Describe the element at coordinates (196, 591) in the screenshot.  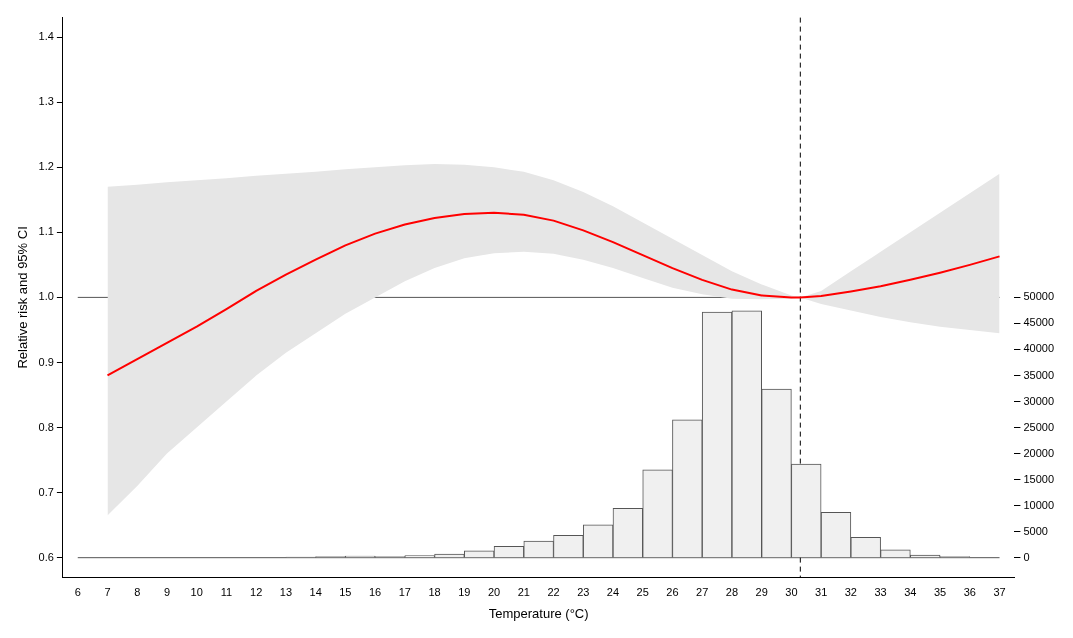
I see `x-tick-label: 10` at that location.